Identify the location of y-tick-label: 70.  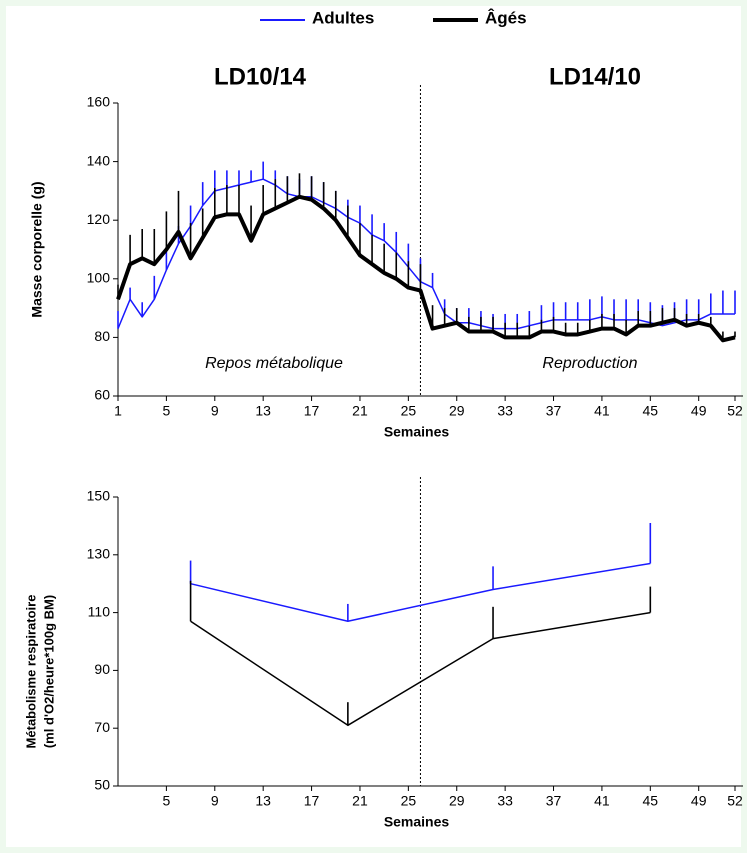
(102, 727).